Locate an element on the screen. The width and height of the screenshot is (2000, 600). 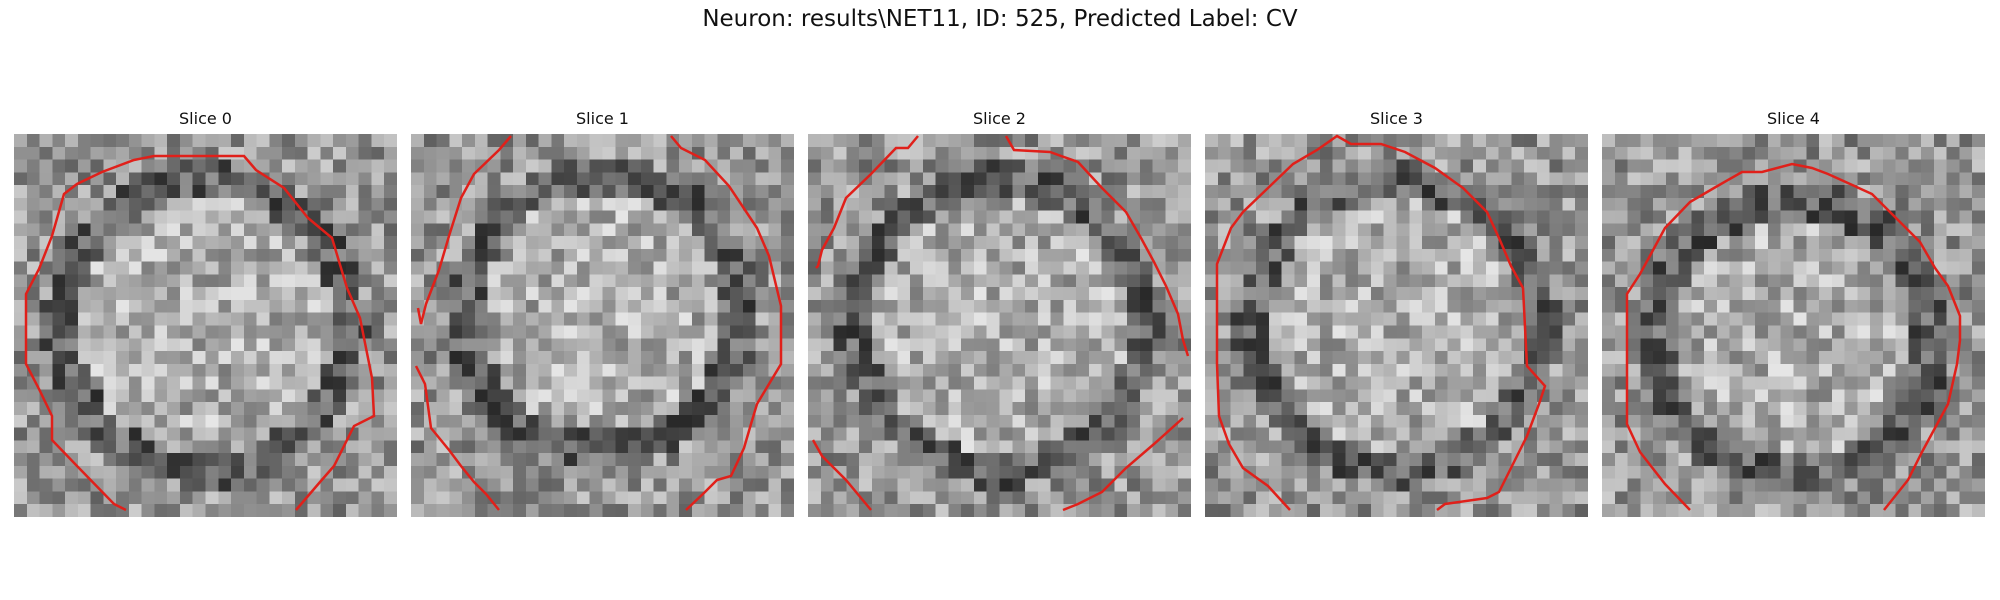
slice-0-pixels is located at coordinates (205, 325).